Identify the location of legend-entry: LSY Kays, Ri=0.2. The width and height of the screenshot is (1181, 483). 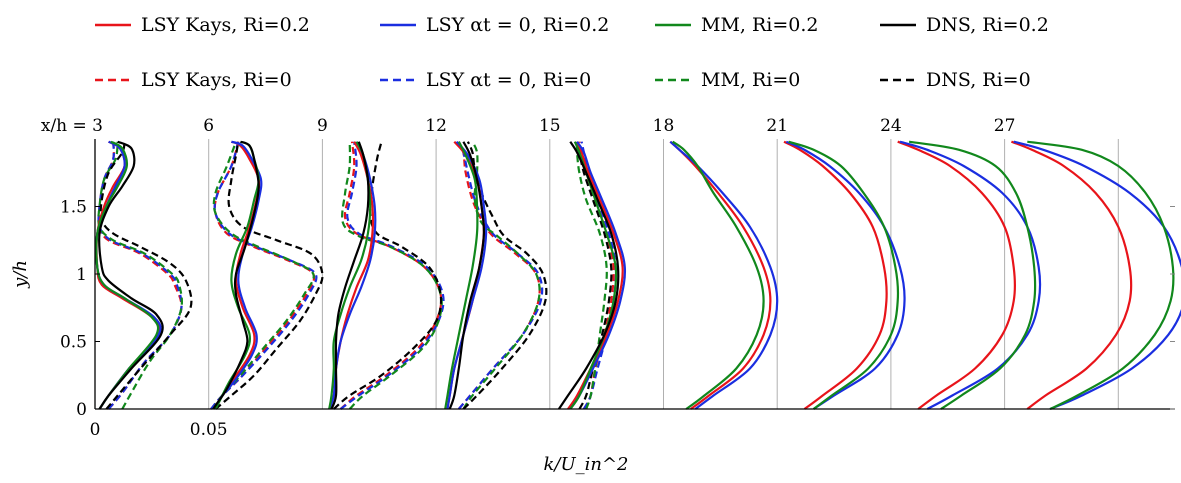
(202, 25).